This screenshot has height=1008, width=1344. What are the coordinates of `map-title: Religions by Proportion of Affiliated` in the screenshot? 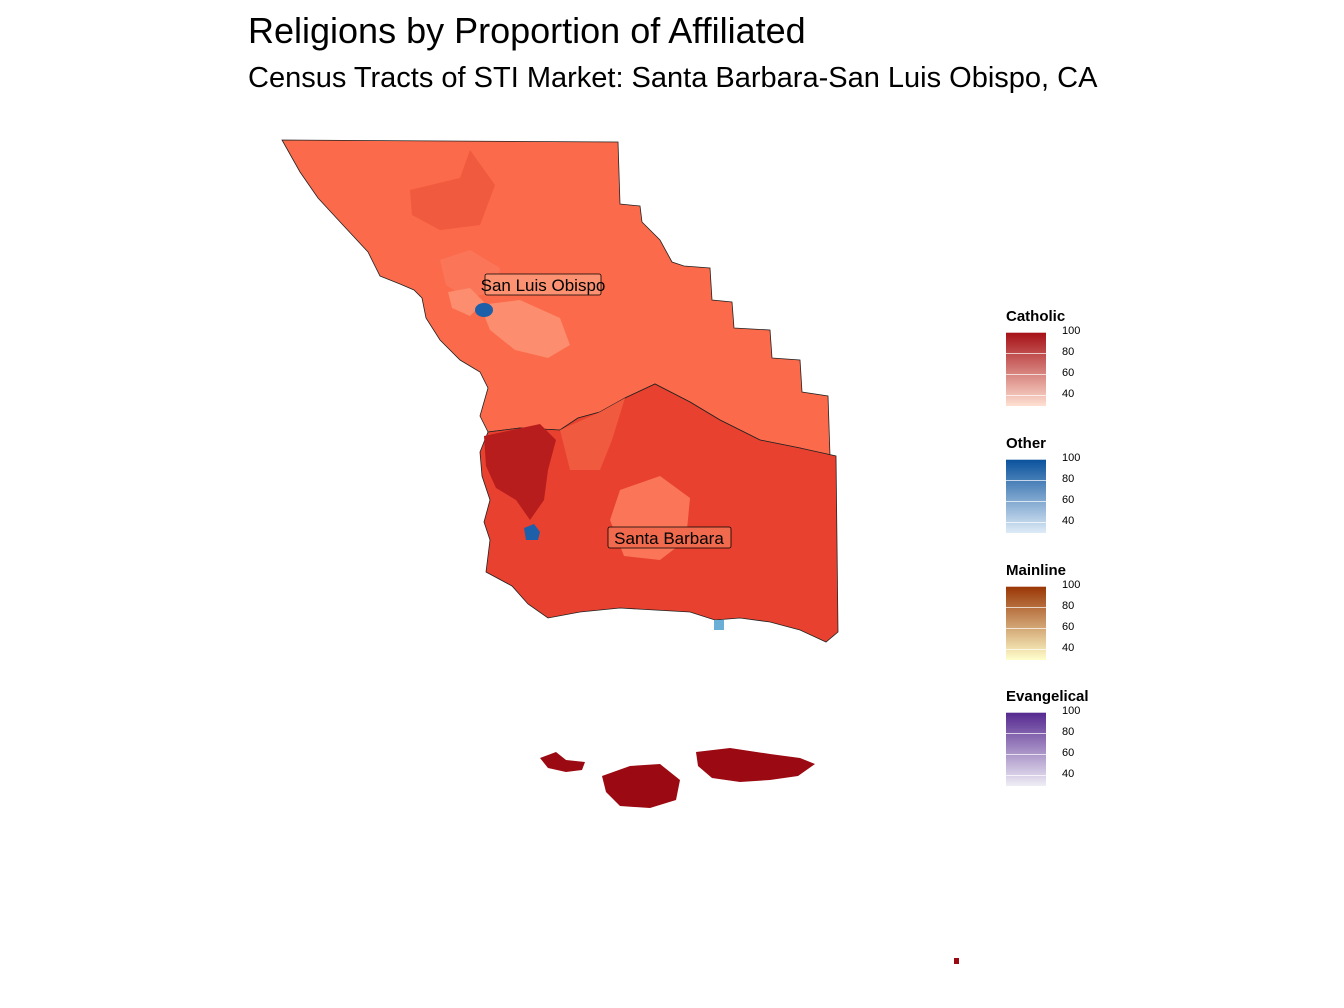 It's located at (527, 30).